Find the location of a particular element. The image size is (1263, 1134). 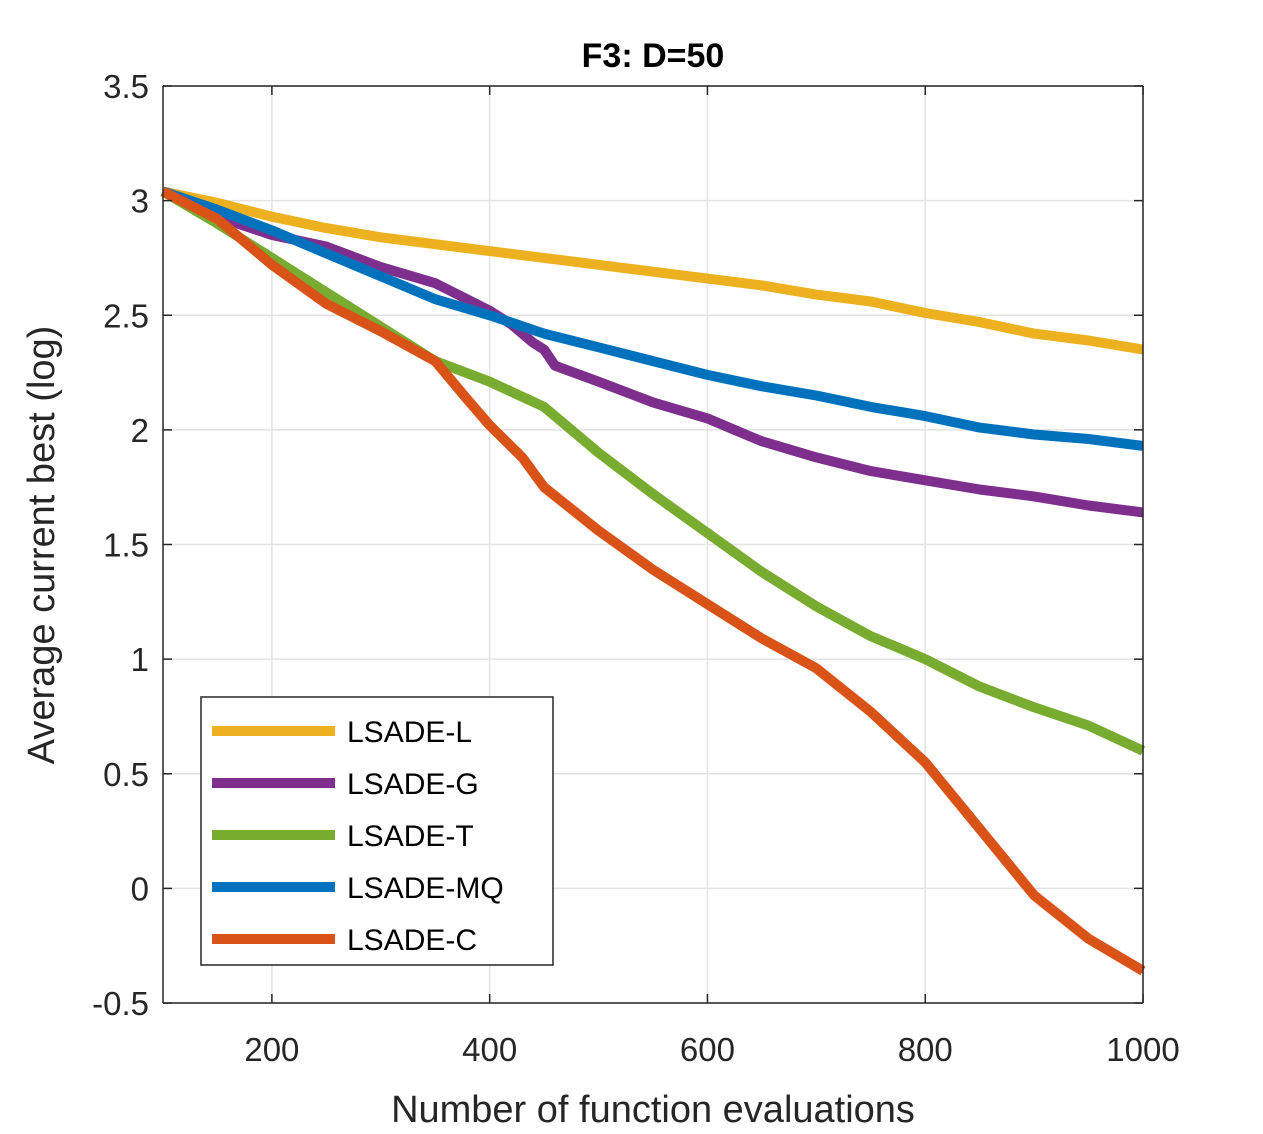

y-tick-label: 0.5 is located at coordinates (126, 774).